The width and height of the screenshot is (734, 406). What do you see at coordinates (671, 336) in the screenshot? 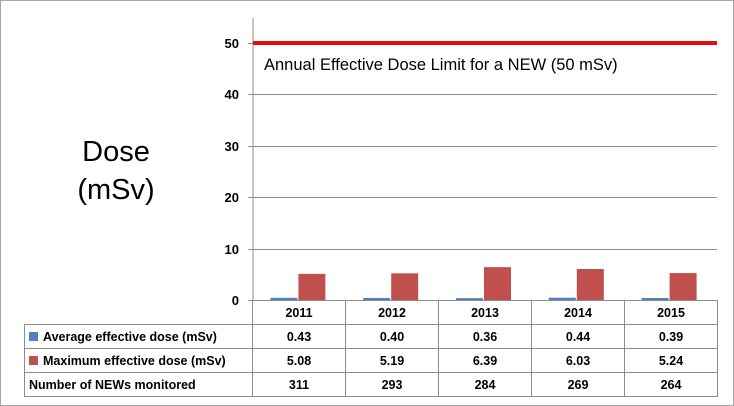
I see `table-cell: 0.39` at bounding box center [671, 336].